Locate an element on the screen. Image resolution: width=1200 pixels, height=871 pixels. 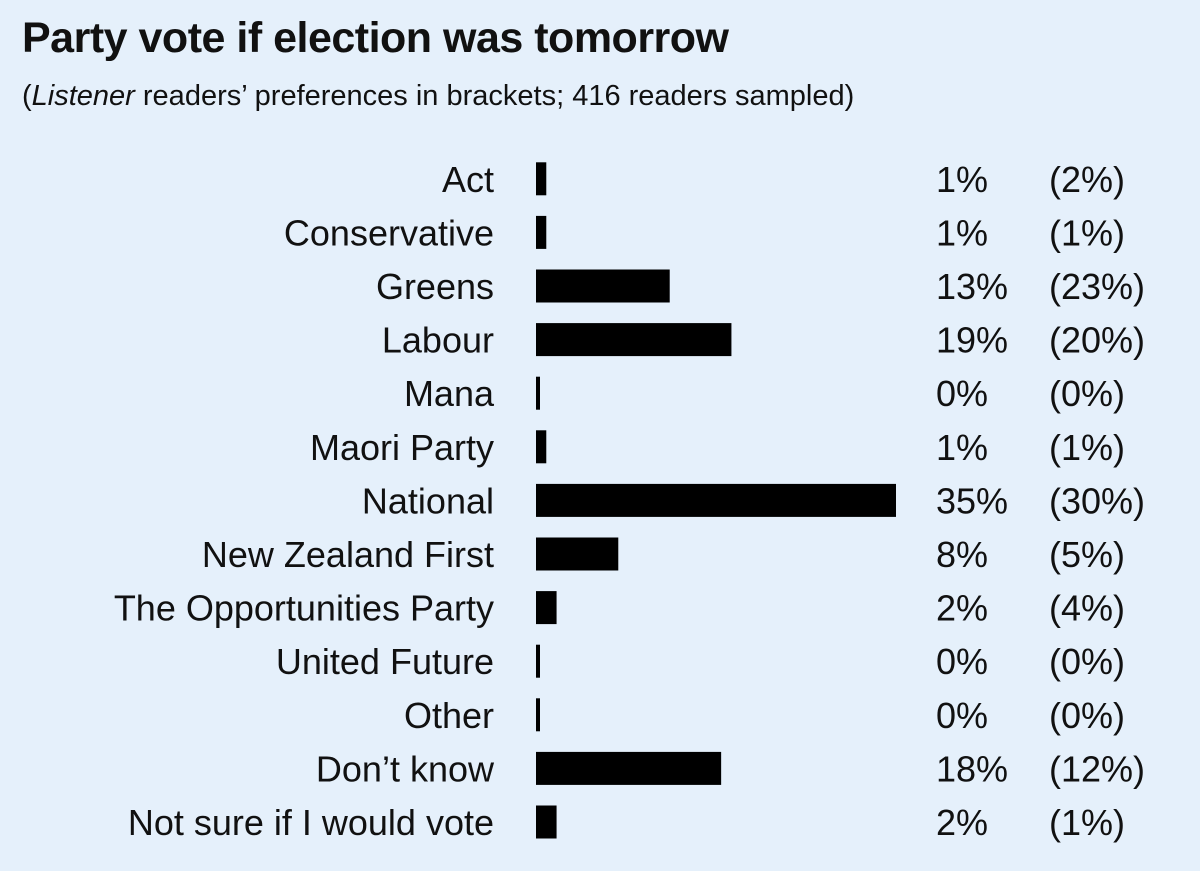
value-label: 35% is located at coordinates (972, 500).